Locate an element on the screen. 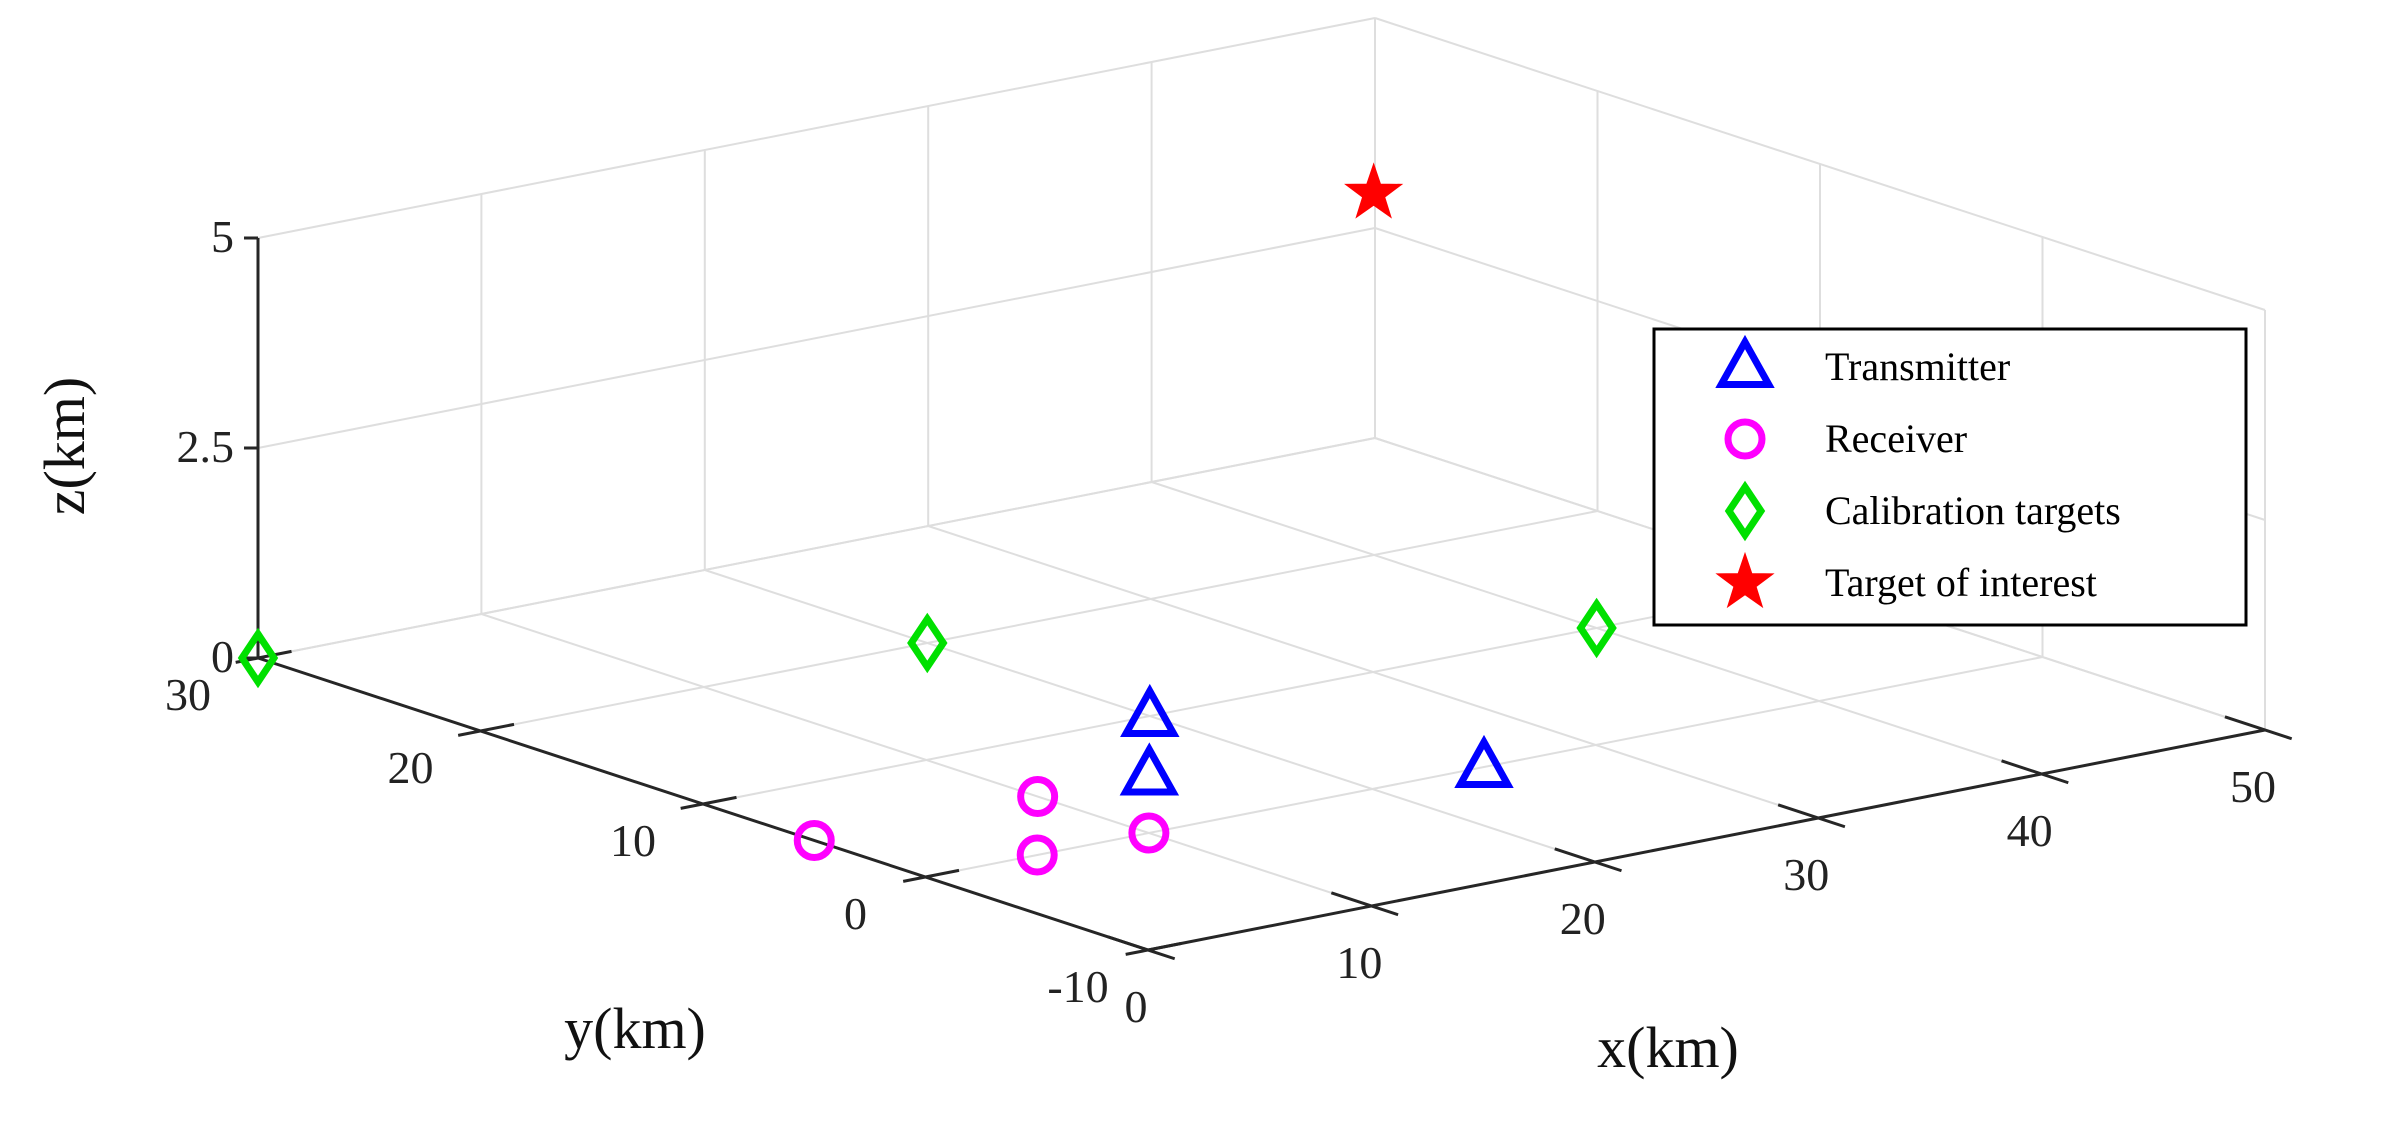  x-tick-label: 30 is located at coordinates (1806, 874).